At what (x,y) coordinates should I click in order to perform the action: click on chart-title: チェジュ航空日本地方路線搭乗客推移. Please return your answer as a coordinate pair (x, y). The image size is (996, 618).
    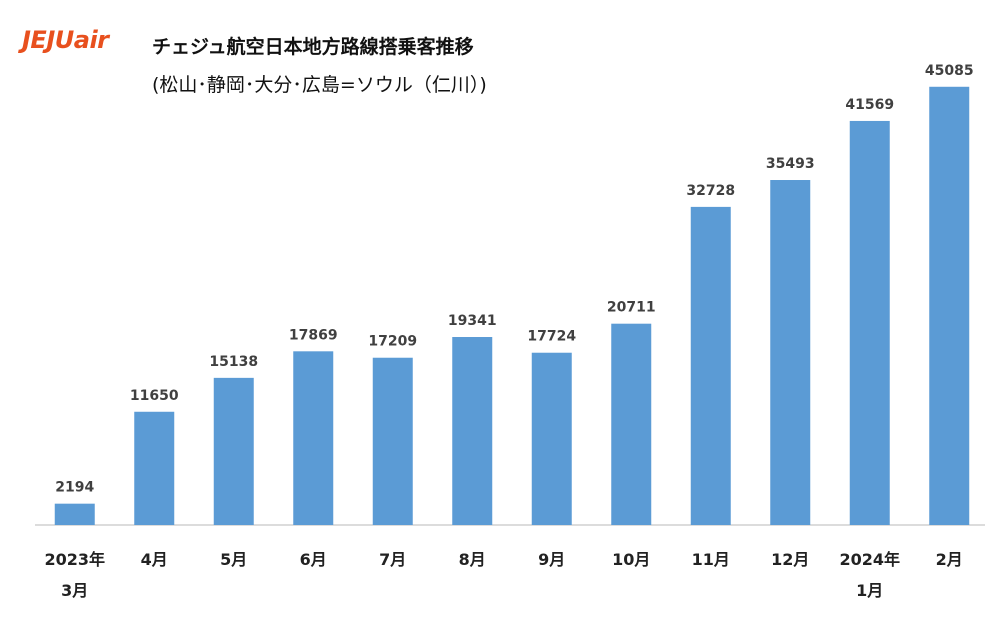
    Looking at the image, I should click on (313, 47).